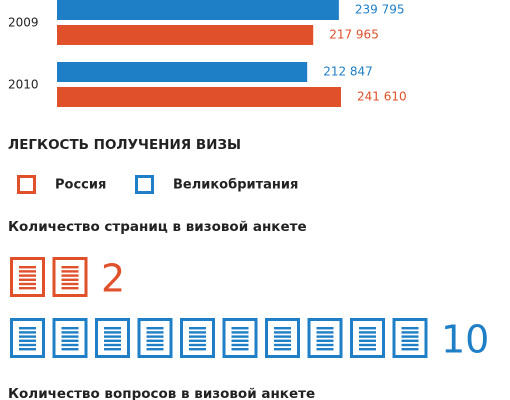 This screenshot has width=510, height=400. I want to click on count-label: 10, so click(465, 340).